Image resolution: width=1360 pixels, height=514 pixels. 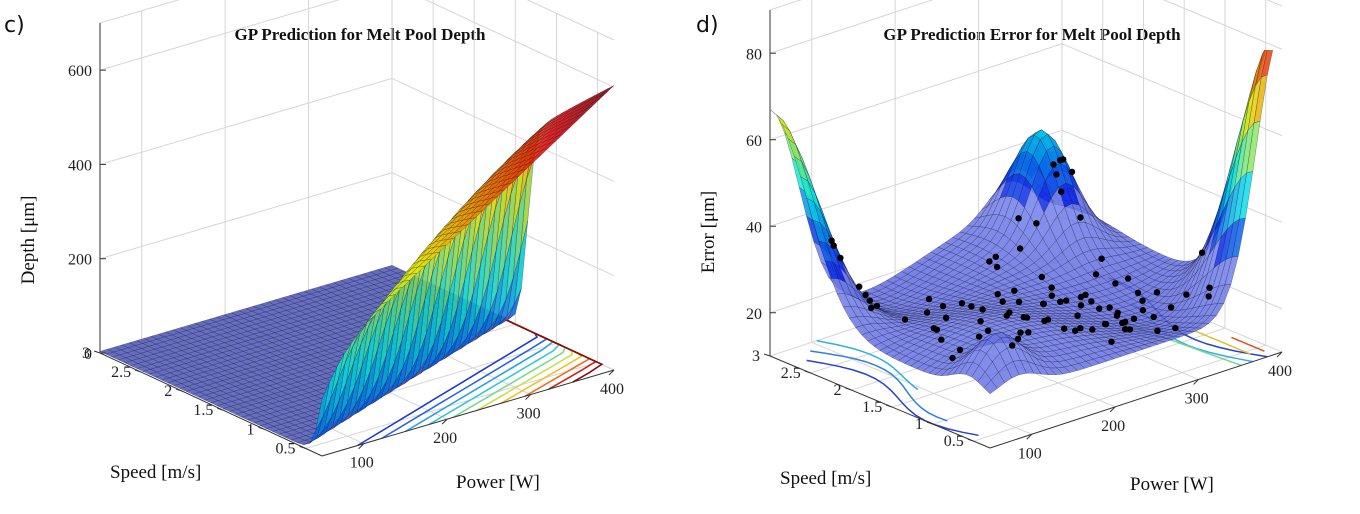 I want to click on panel-c-base-contours, so click(x=480, y=379).